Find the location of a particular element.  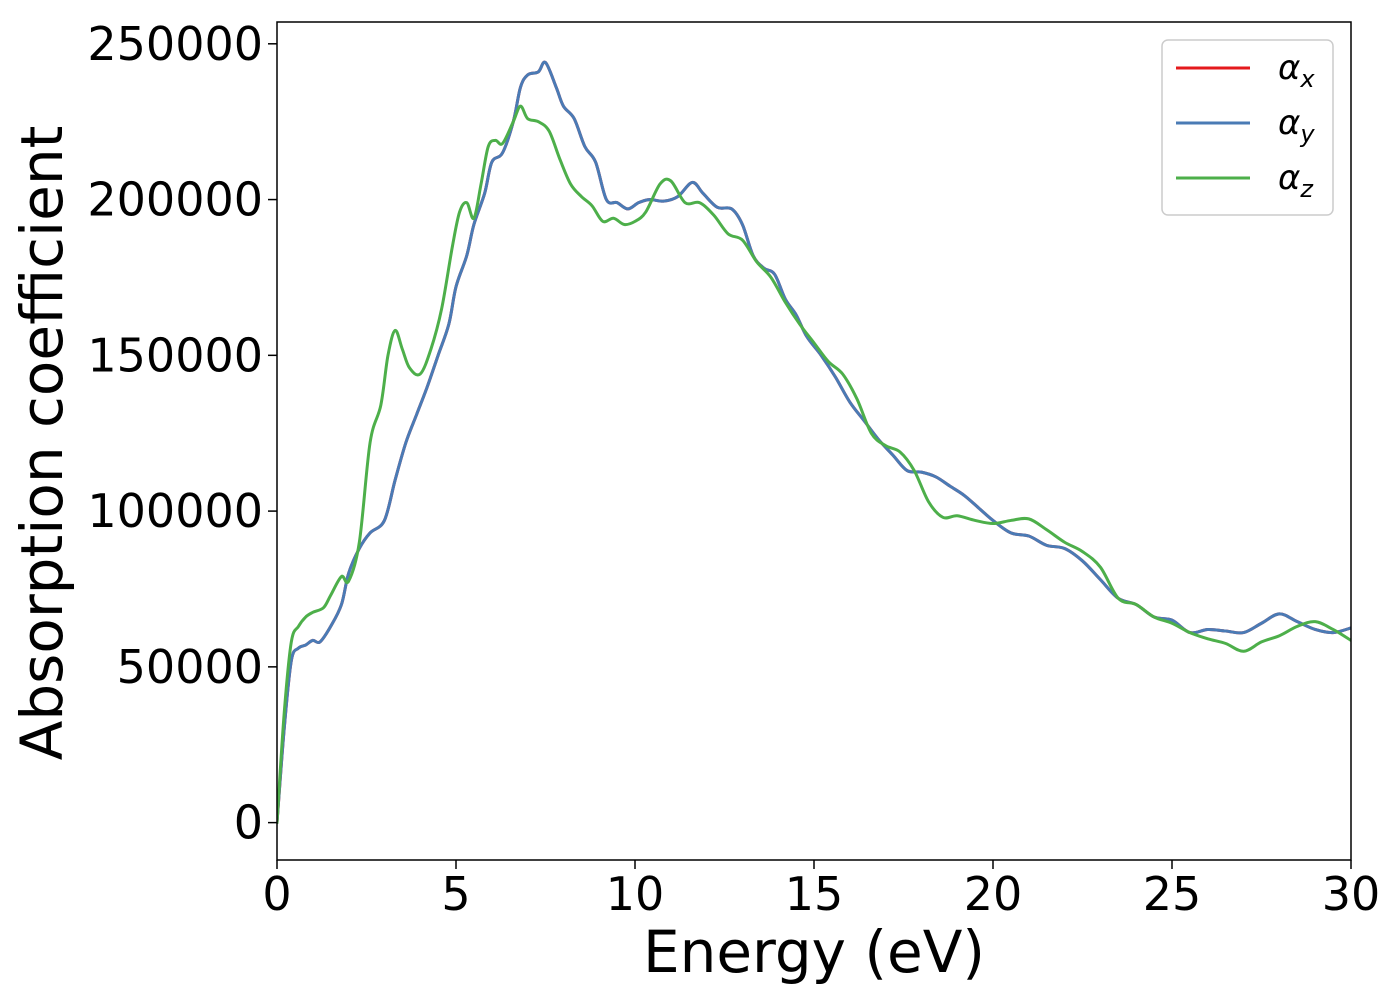

x-tick-label: 15 is located at coordinates (814, 894).